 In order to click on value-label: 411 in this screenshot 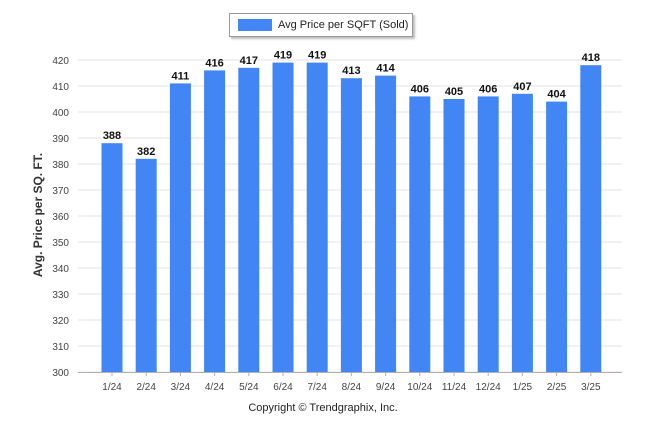, I will do `click(181, 76)`.